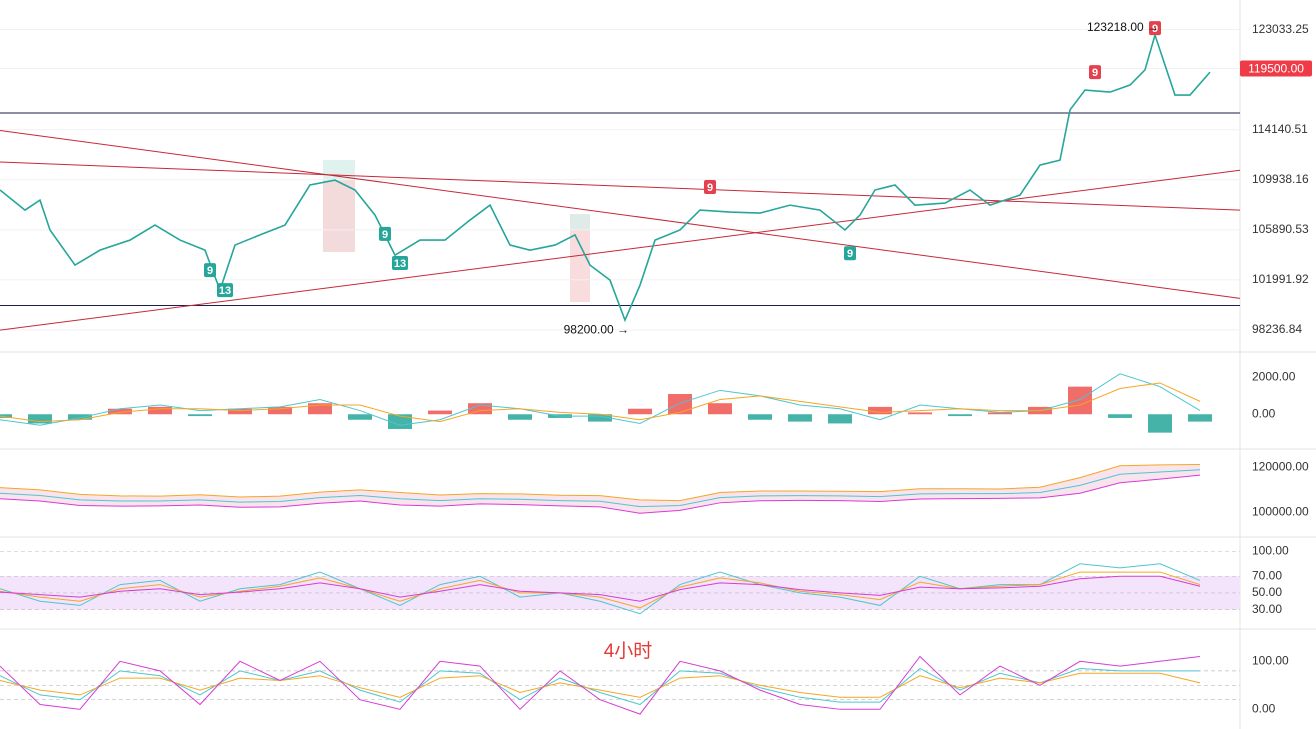 This screenshot has height=729, width=1316. What do you see at coordinates (620, 186) in the screenshot?
I see `trend-line` at bounding box center [620, 186].